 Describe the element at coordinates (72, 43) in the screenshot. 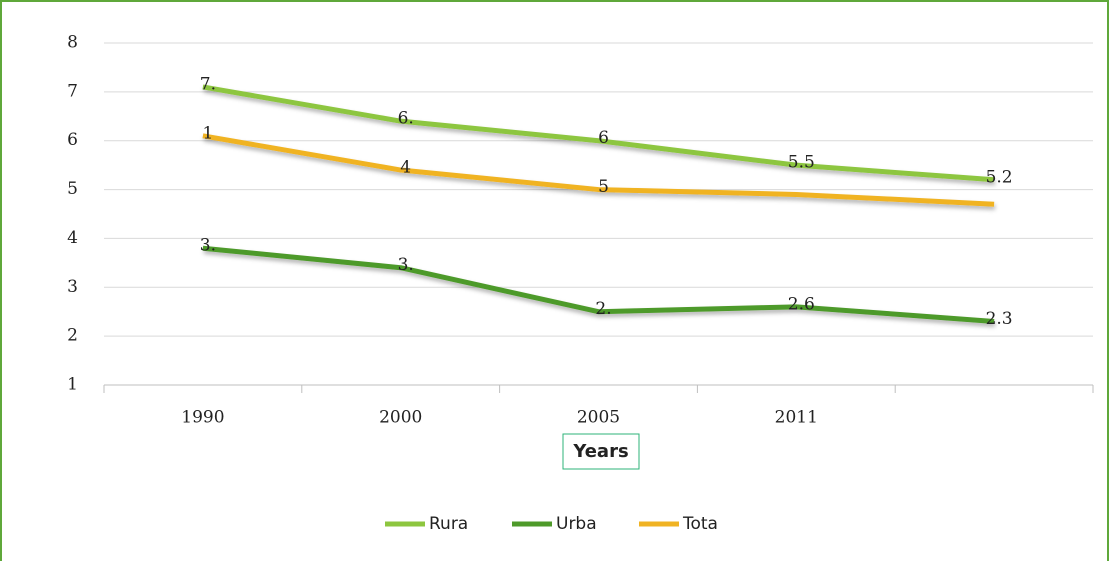

I see `y-tick-label: 8` at that location.